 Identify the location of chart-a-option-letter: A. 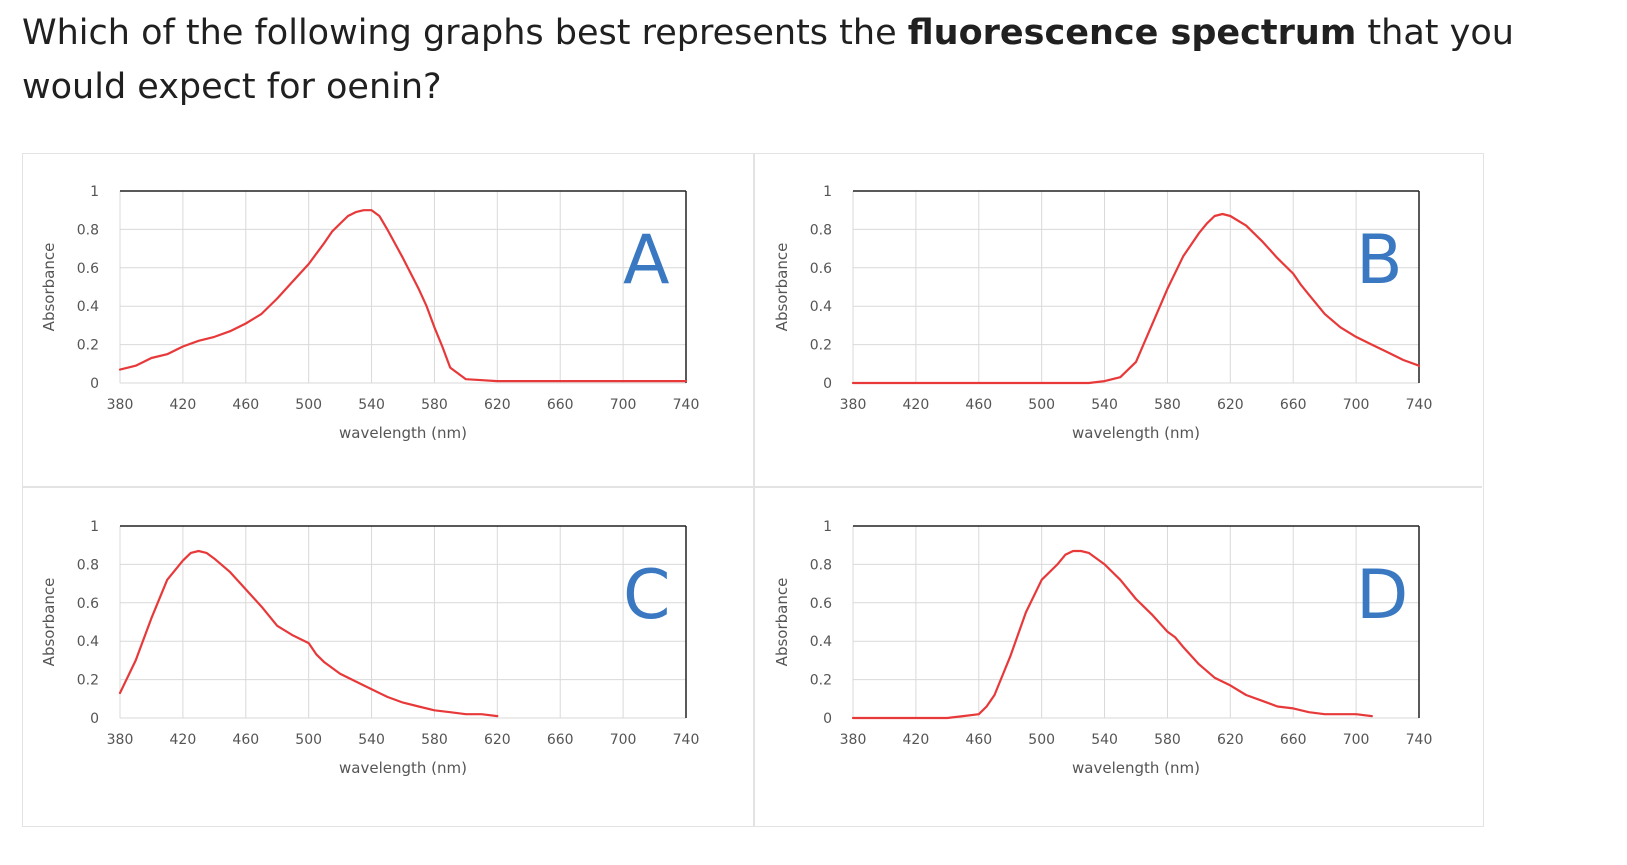
(646, 260).